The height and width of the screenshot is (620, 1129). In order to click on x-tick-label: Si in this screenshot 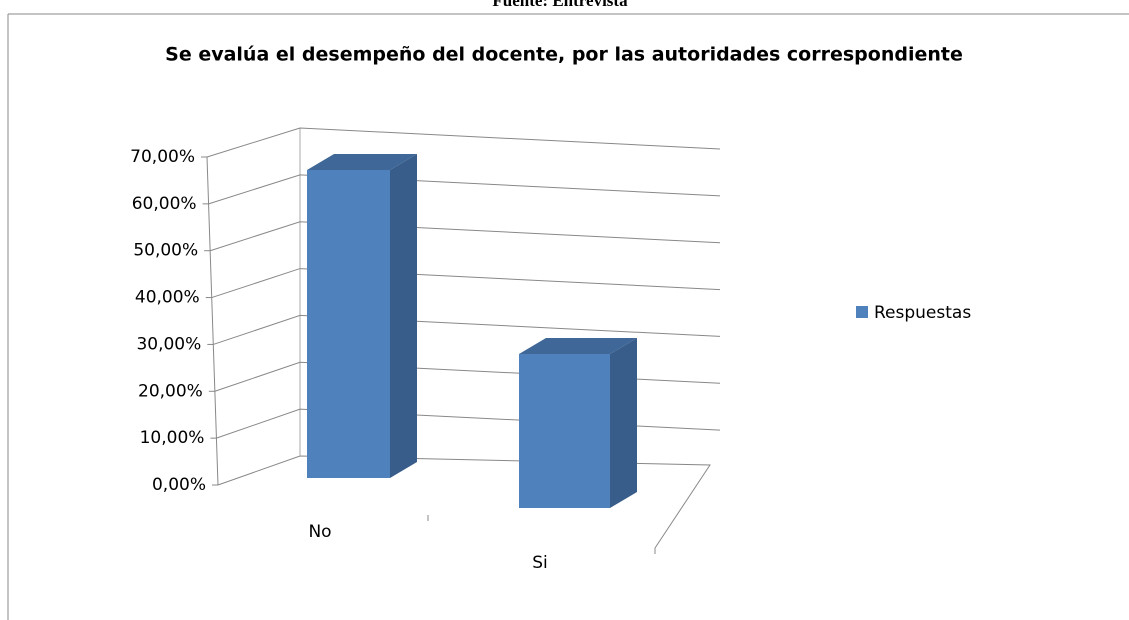, I will do `click(540, 563)`.